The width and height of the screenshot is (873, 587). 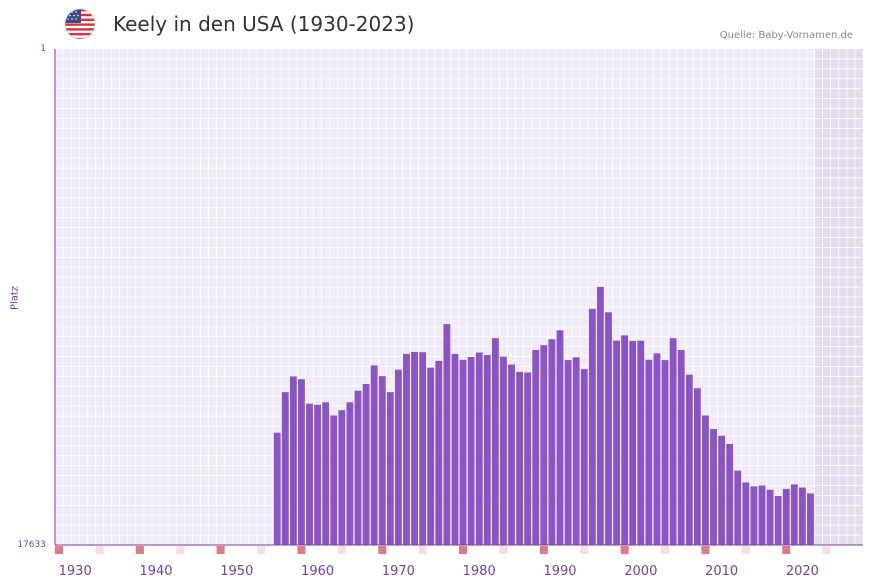 What do you see at coordinates (431, 456) in the screenshot?
I see `bar-1974` at bounding box center [431, 456].